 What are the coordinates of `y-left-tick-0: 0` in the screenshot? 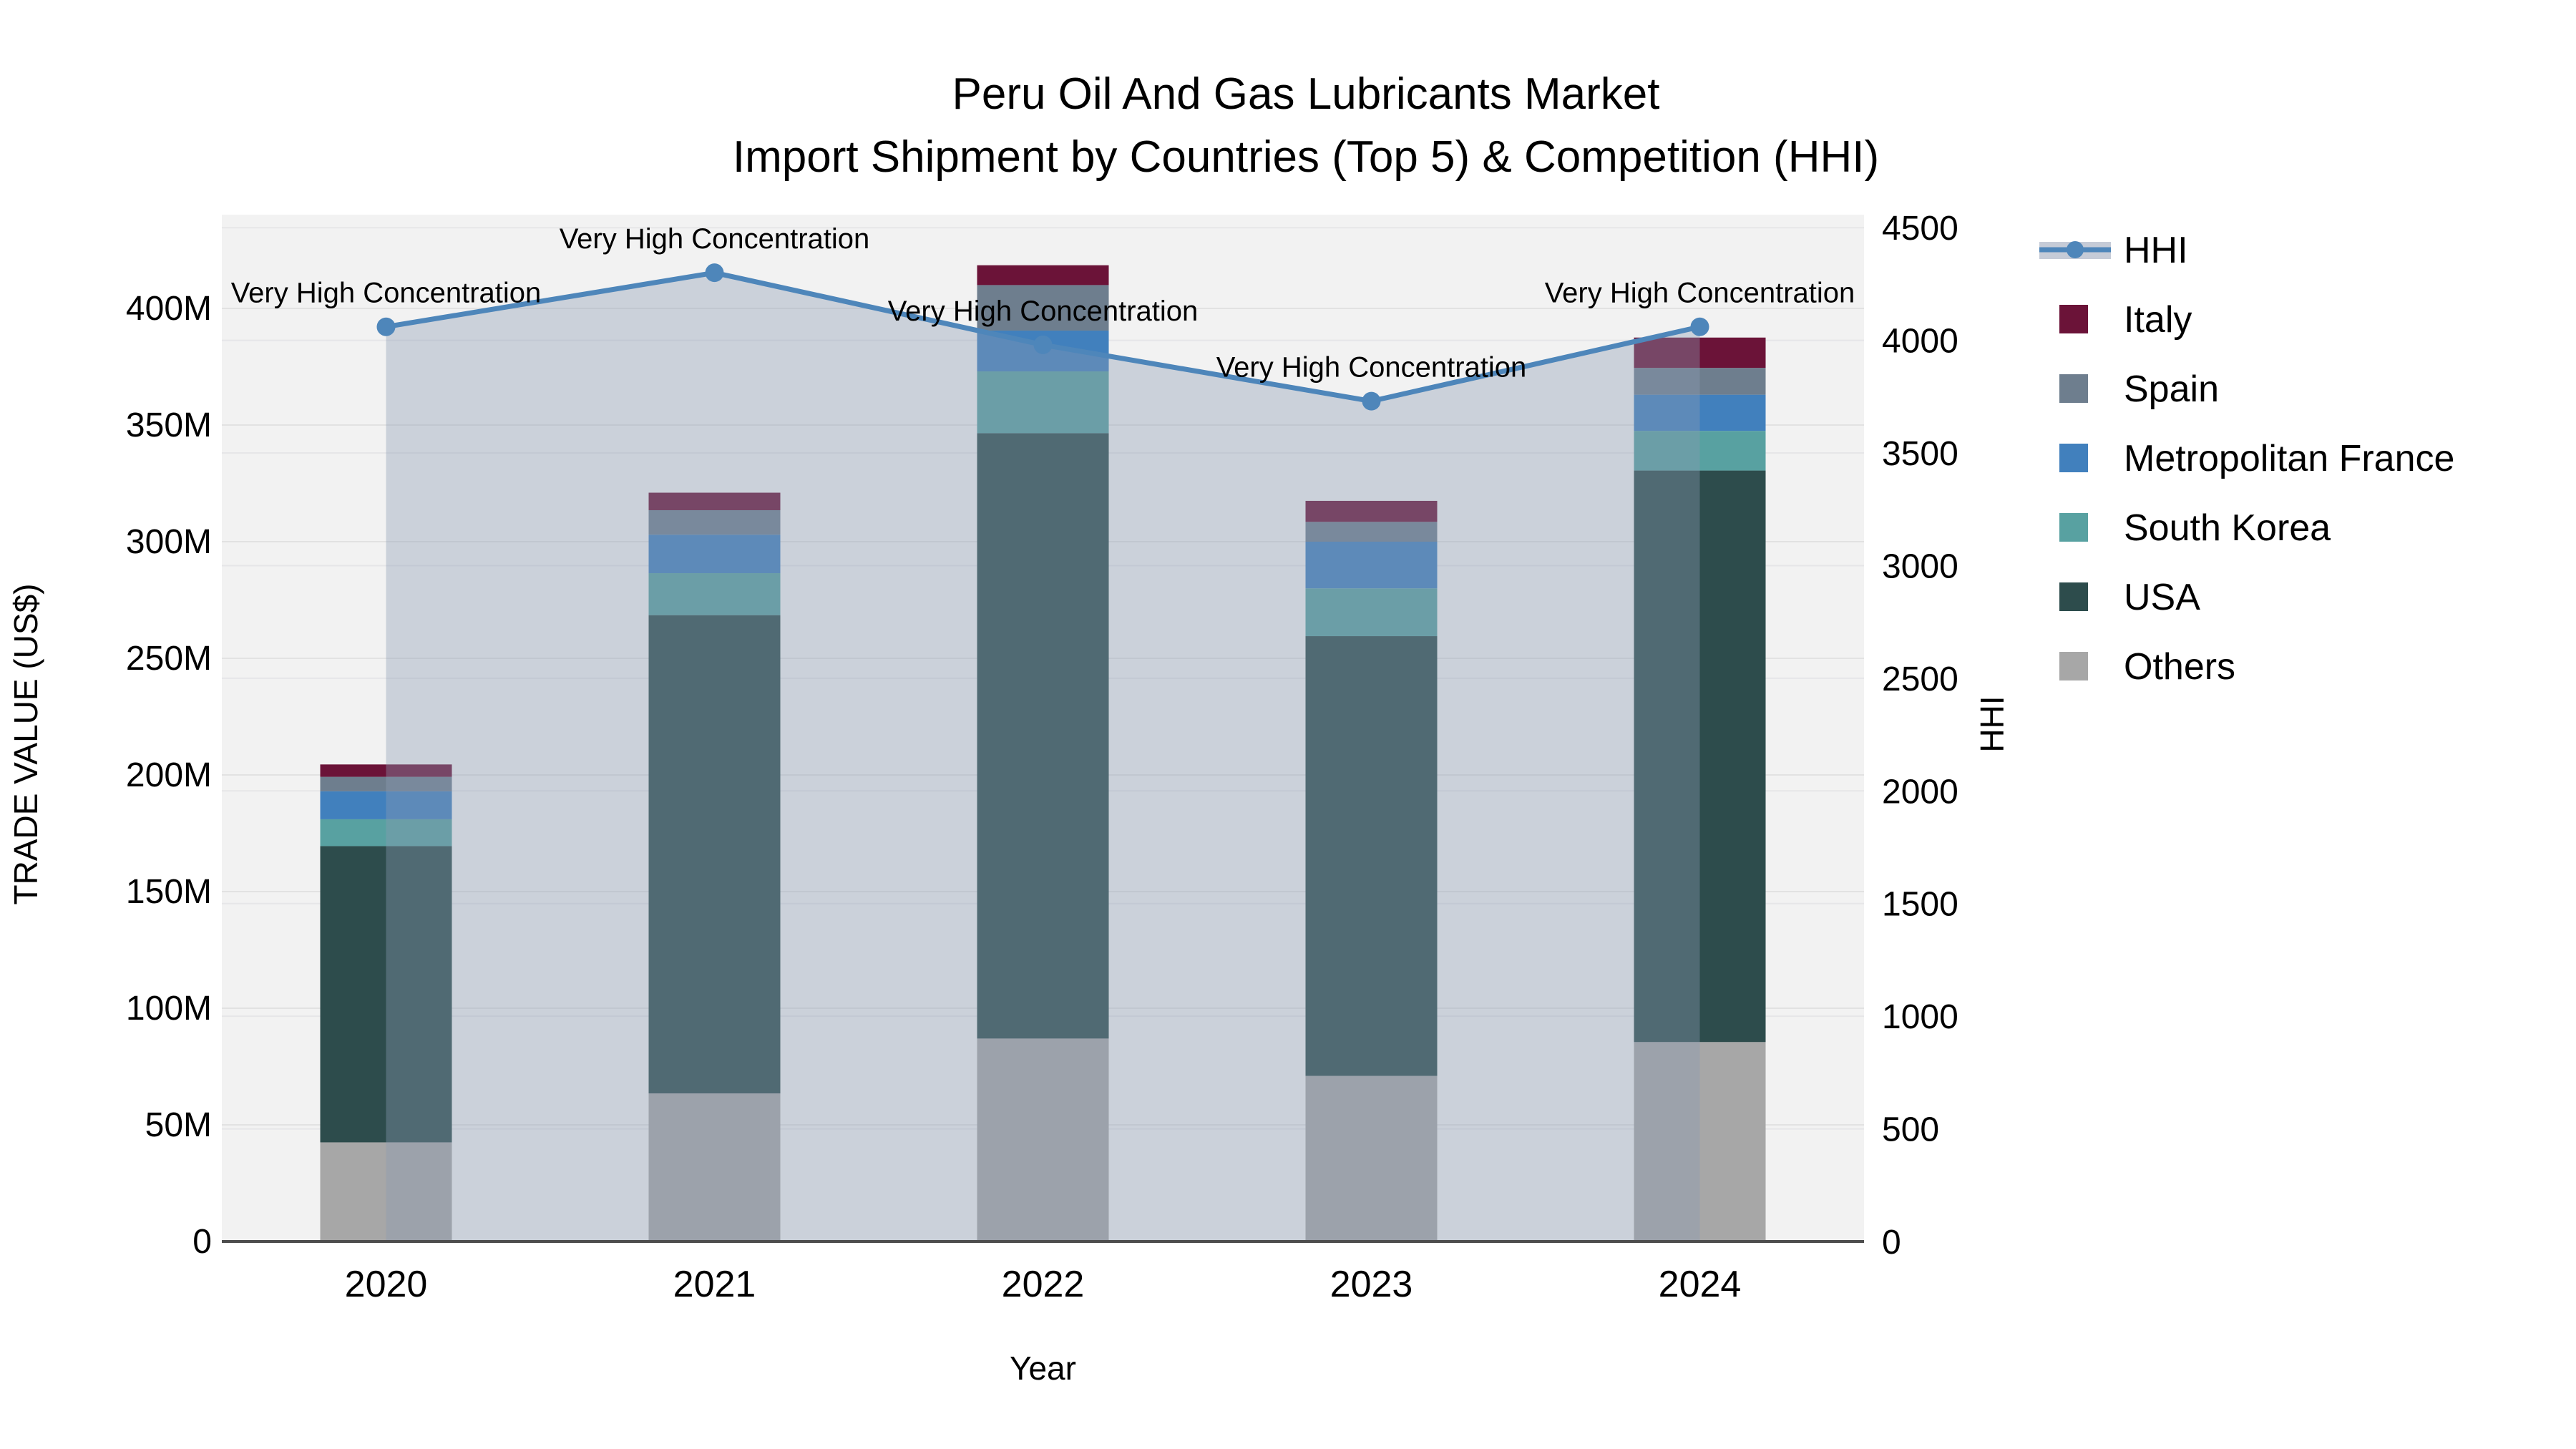 It's located at (202, 1242).